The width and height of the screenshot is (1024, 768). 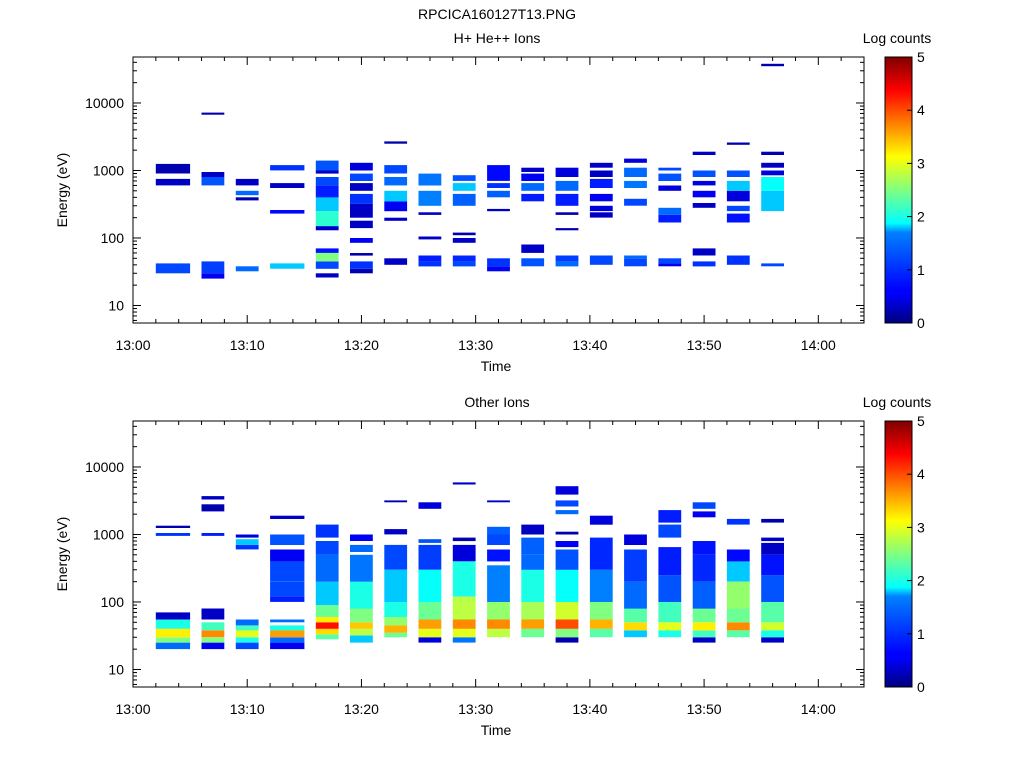 What do you see at coordinates (898, 554) in the screenshot?
I see `colorbar` at bounding box center [898, 554].